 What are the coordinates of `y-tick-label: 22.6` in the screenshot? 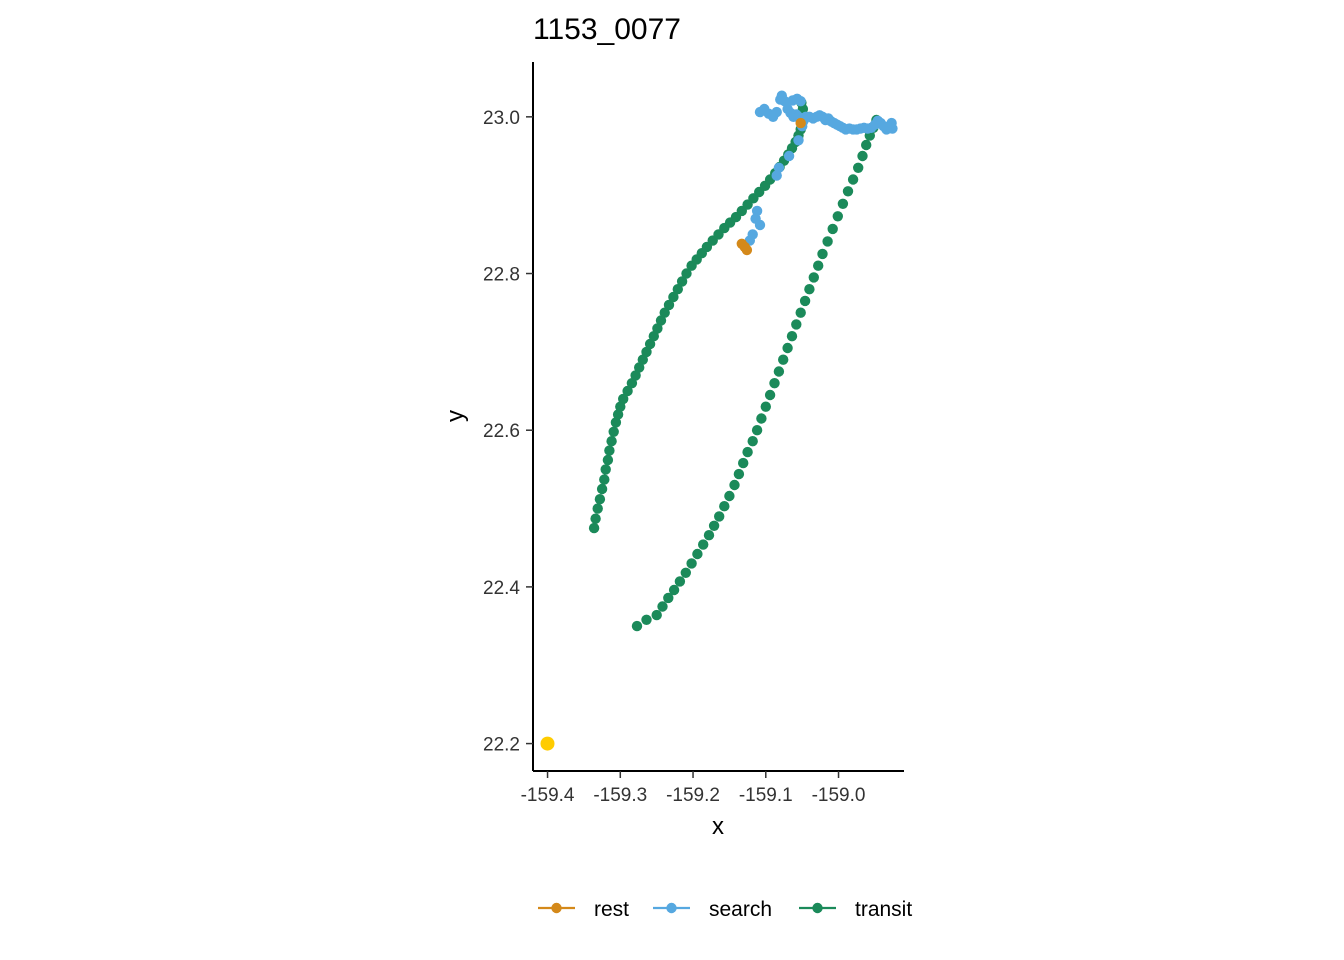 It's located at (501, 431).